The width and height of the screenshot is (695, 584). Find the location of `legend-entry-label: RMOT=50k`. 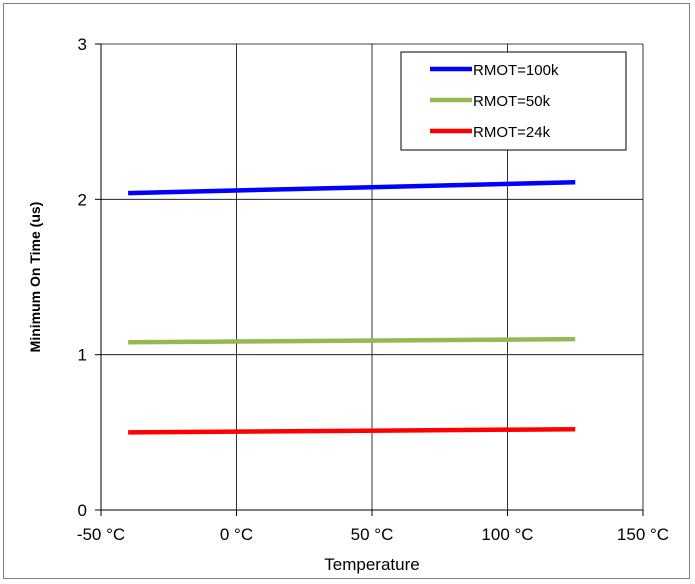

legend-entry-label: RMOT=50k is located at coordinates (512, 101).